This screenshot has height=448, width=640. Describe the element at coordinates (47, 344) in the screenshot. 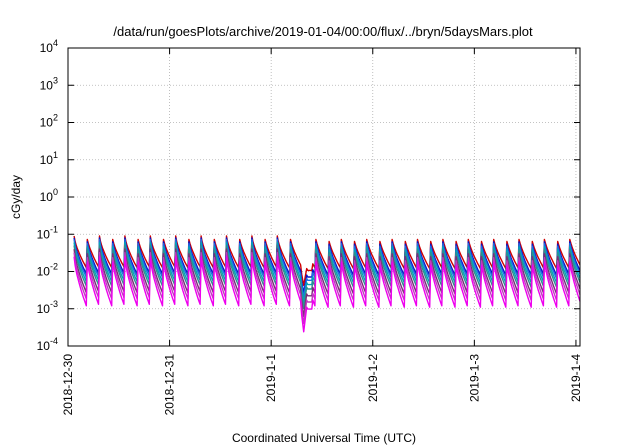

I see `y-tick-label: 10⁻⁴` at that location.